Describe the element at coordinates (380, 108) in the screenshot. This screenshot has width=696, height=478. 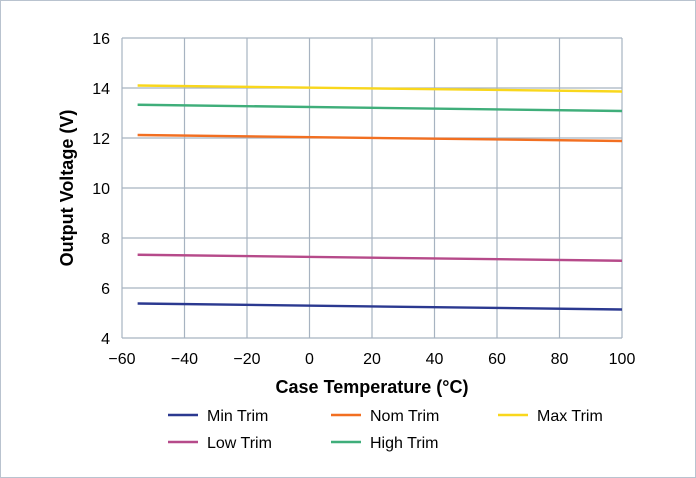
I see `series-line-high-trim` at that location.